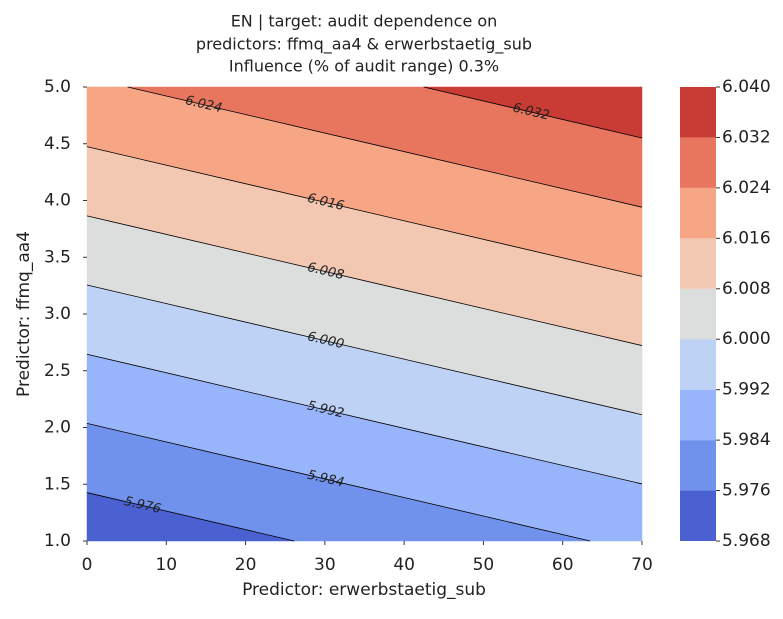  What do you see at coordinates (57, 428) in the screenshot?
I see `y-tick-label: 2.0` at bounding box center [57, 428].